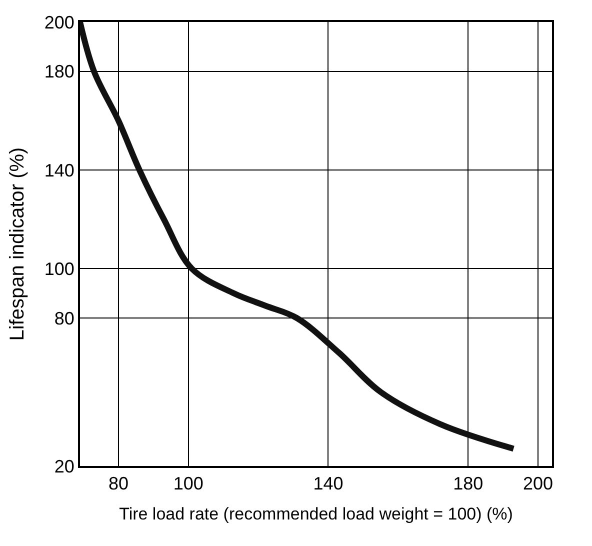 The height and width of the screenshot is (546, 592). Describe the element at coordinates (118, 484) in the screenshot. I see `x-tick-label: 80` at that location.